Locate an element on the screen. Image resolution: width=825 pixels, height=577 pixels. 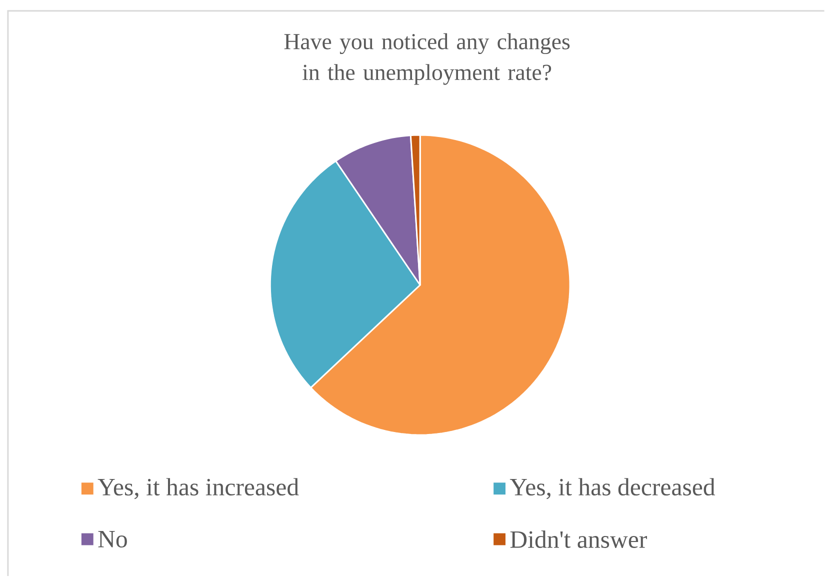
legend-label: Yes, it has decreased is located at coordinates (613, 489).